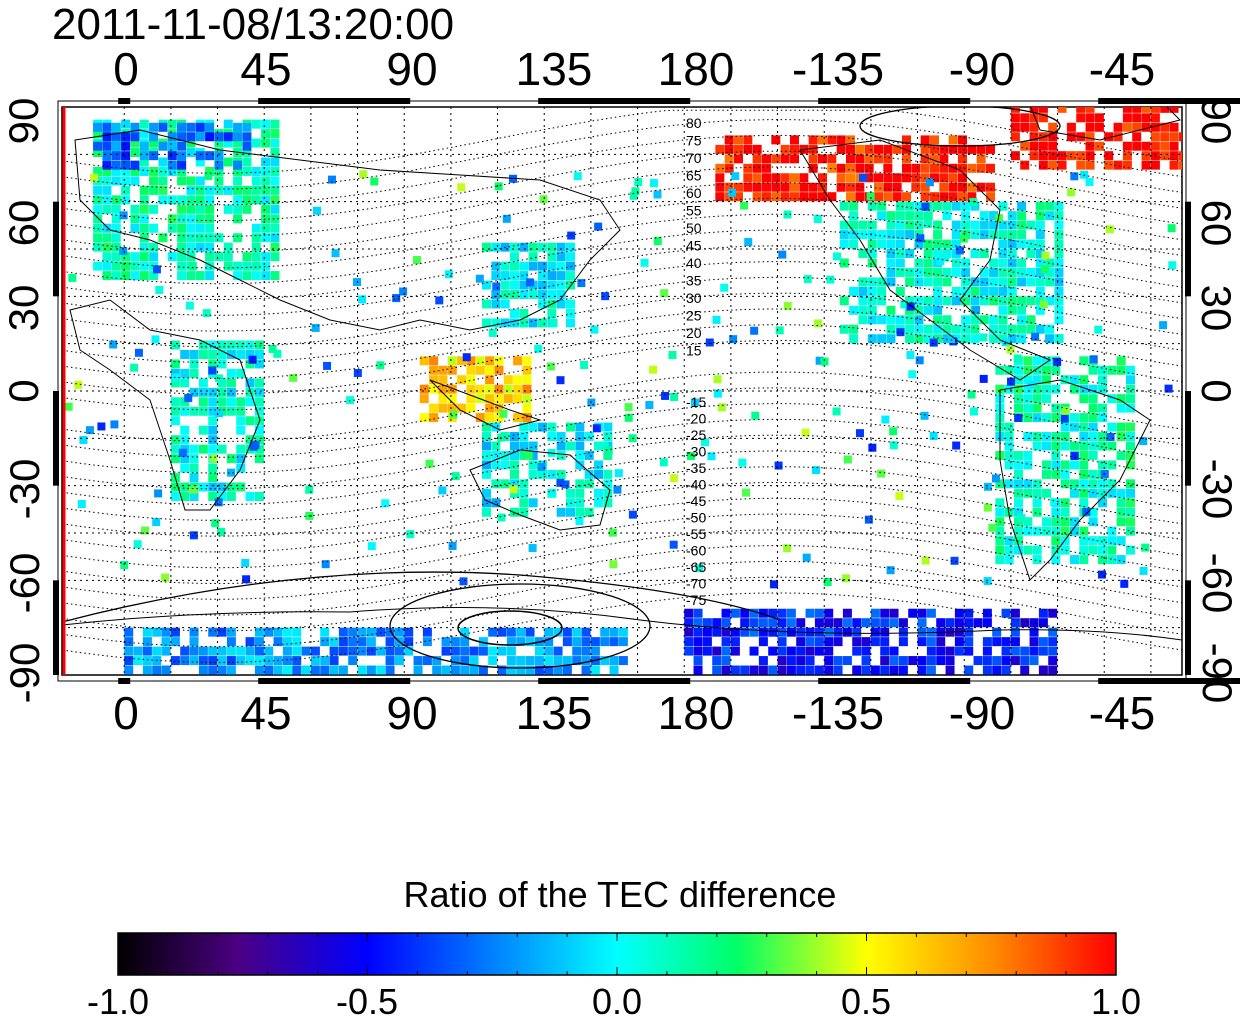 Image resolution: width=1240 pixels, height=1024 pixels. What do you see at coordinates (838, 69) in the screenshot?
I see `x-tick-top-m135: -135` at bounding box center [838, 69].